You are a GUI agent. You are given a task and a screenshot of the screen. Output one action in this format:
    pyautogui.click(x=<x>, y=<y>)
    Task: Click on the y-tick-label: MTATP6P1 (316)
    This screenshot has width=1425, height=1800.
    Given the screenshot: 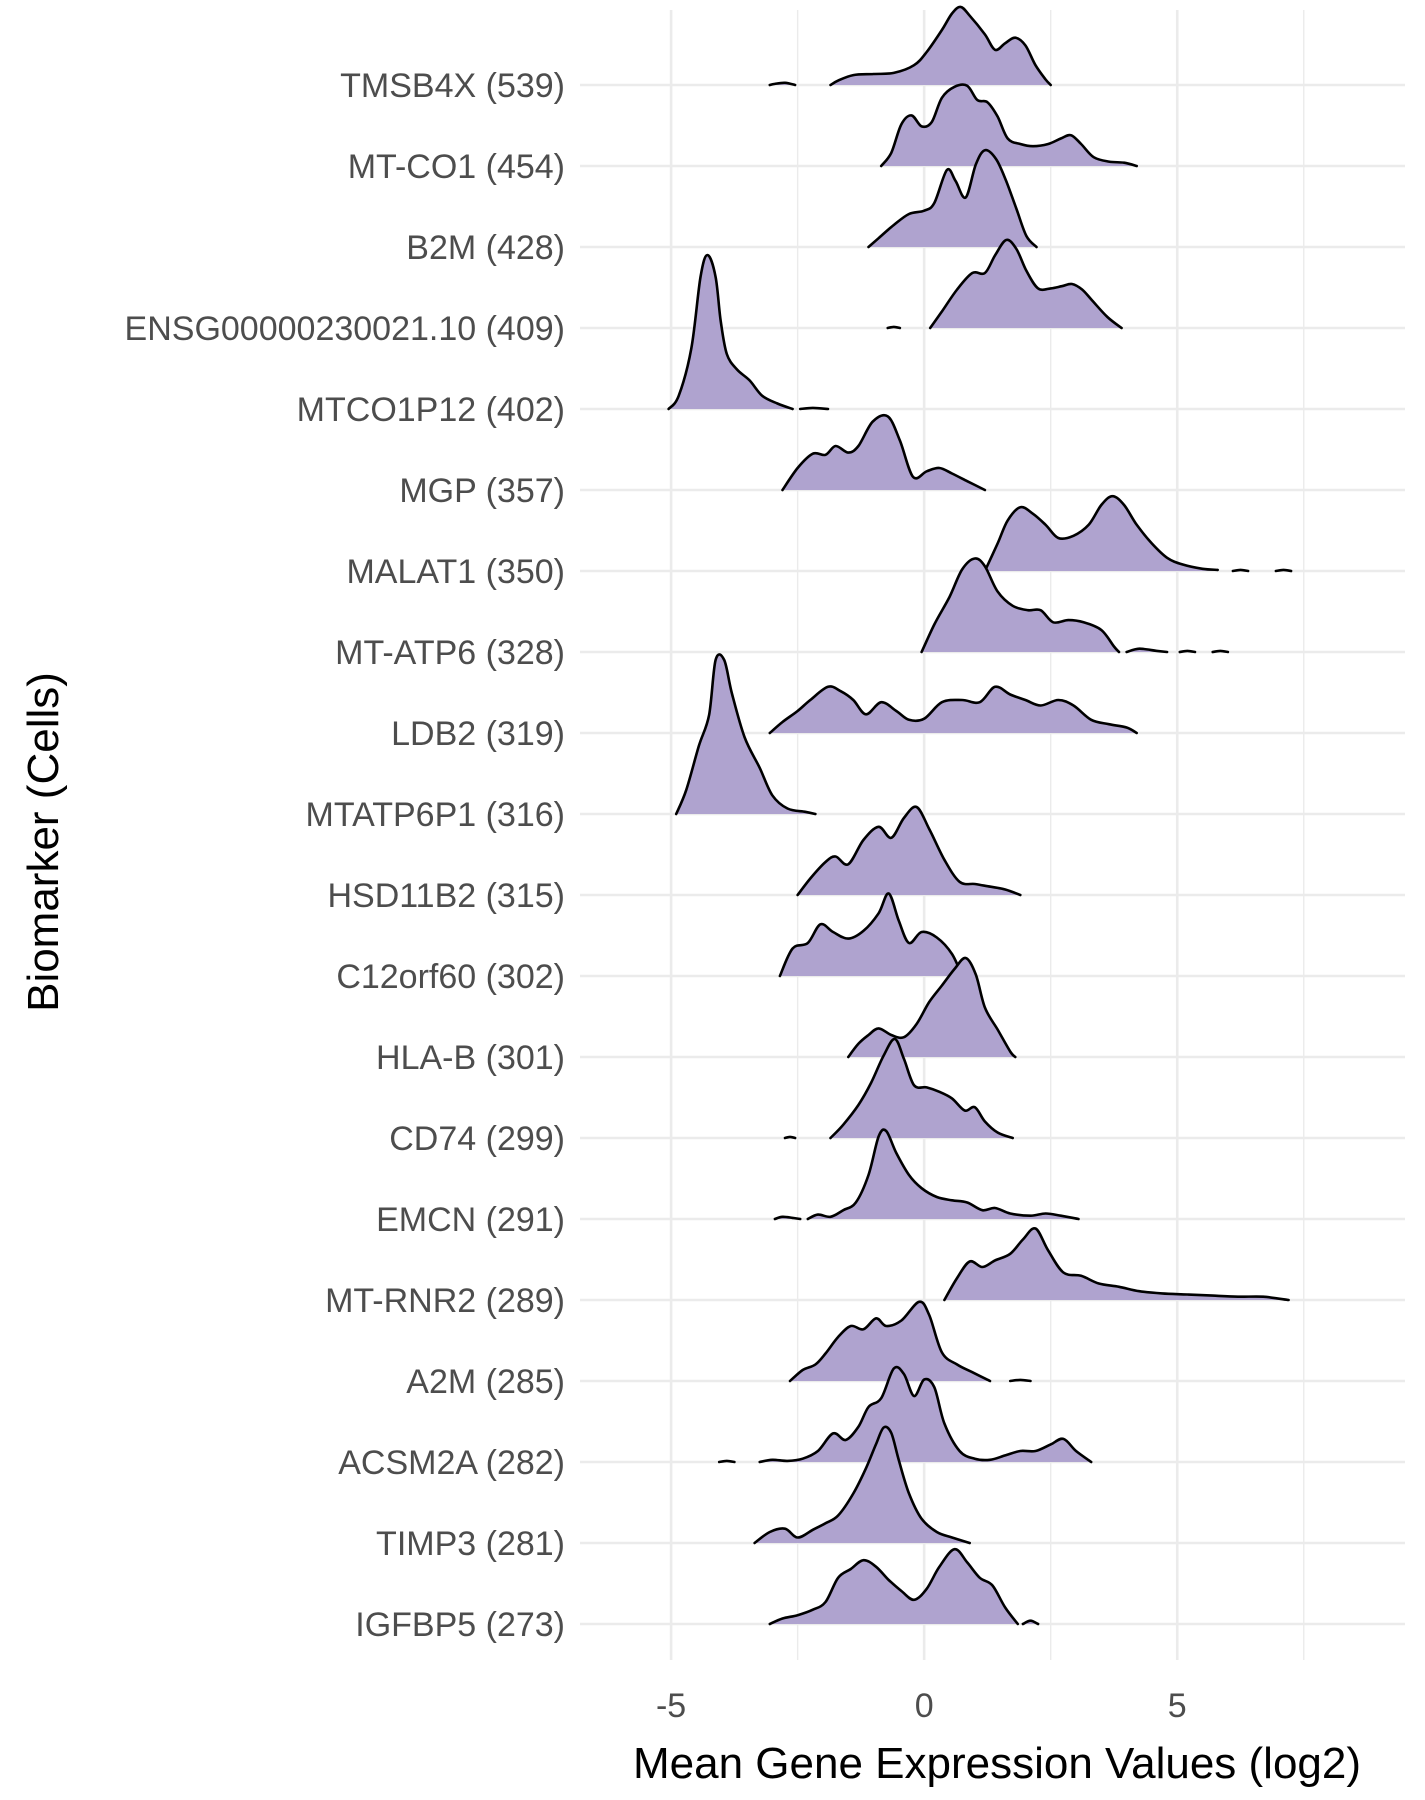 What is the action you would take?
    pyautogui.click(x=435, y=815)
    